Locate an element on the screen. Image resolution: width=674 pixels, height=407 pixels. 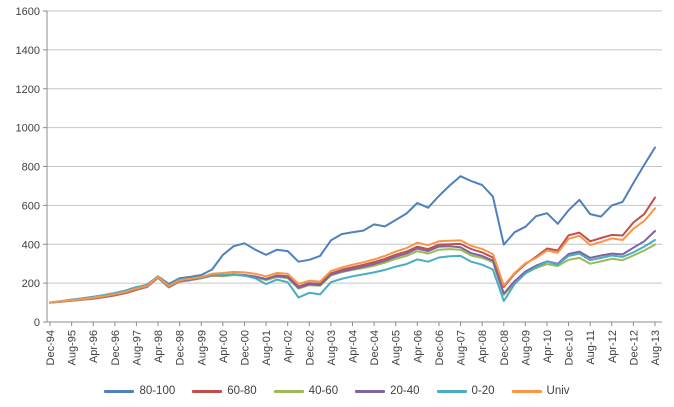
x-tick-label: Aug-99 is located at coordinates (202, 347).